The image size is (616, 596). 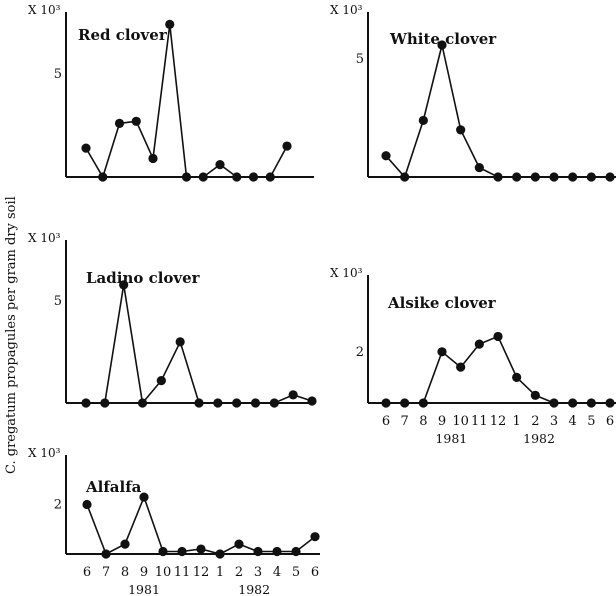 What do you see at coordinates (171, 92) in the screenshot?
I see `panel-red-clover: X 10³ 5 Red clover` at bounding box center [171, 92].